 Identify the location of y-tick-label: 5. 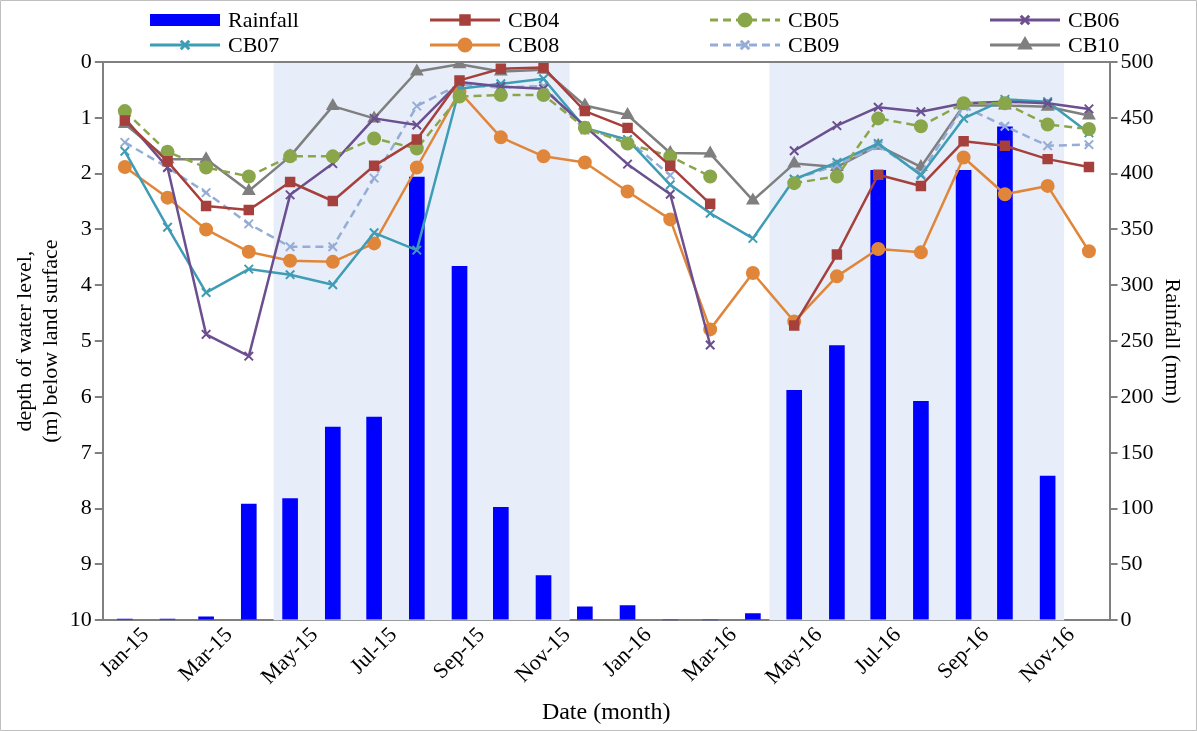
(86, 339).